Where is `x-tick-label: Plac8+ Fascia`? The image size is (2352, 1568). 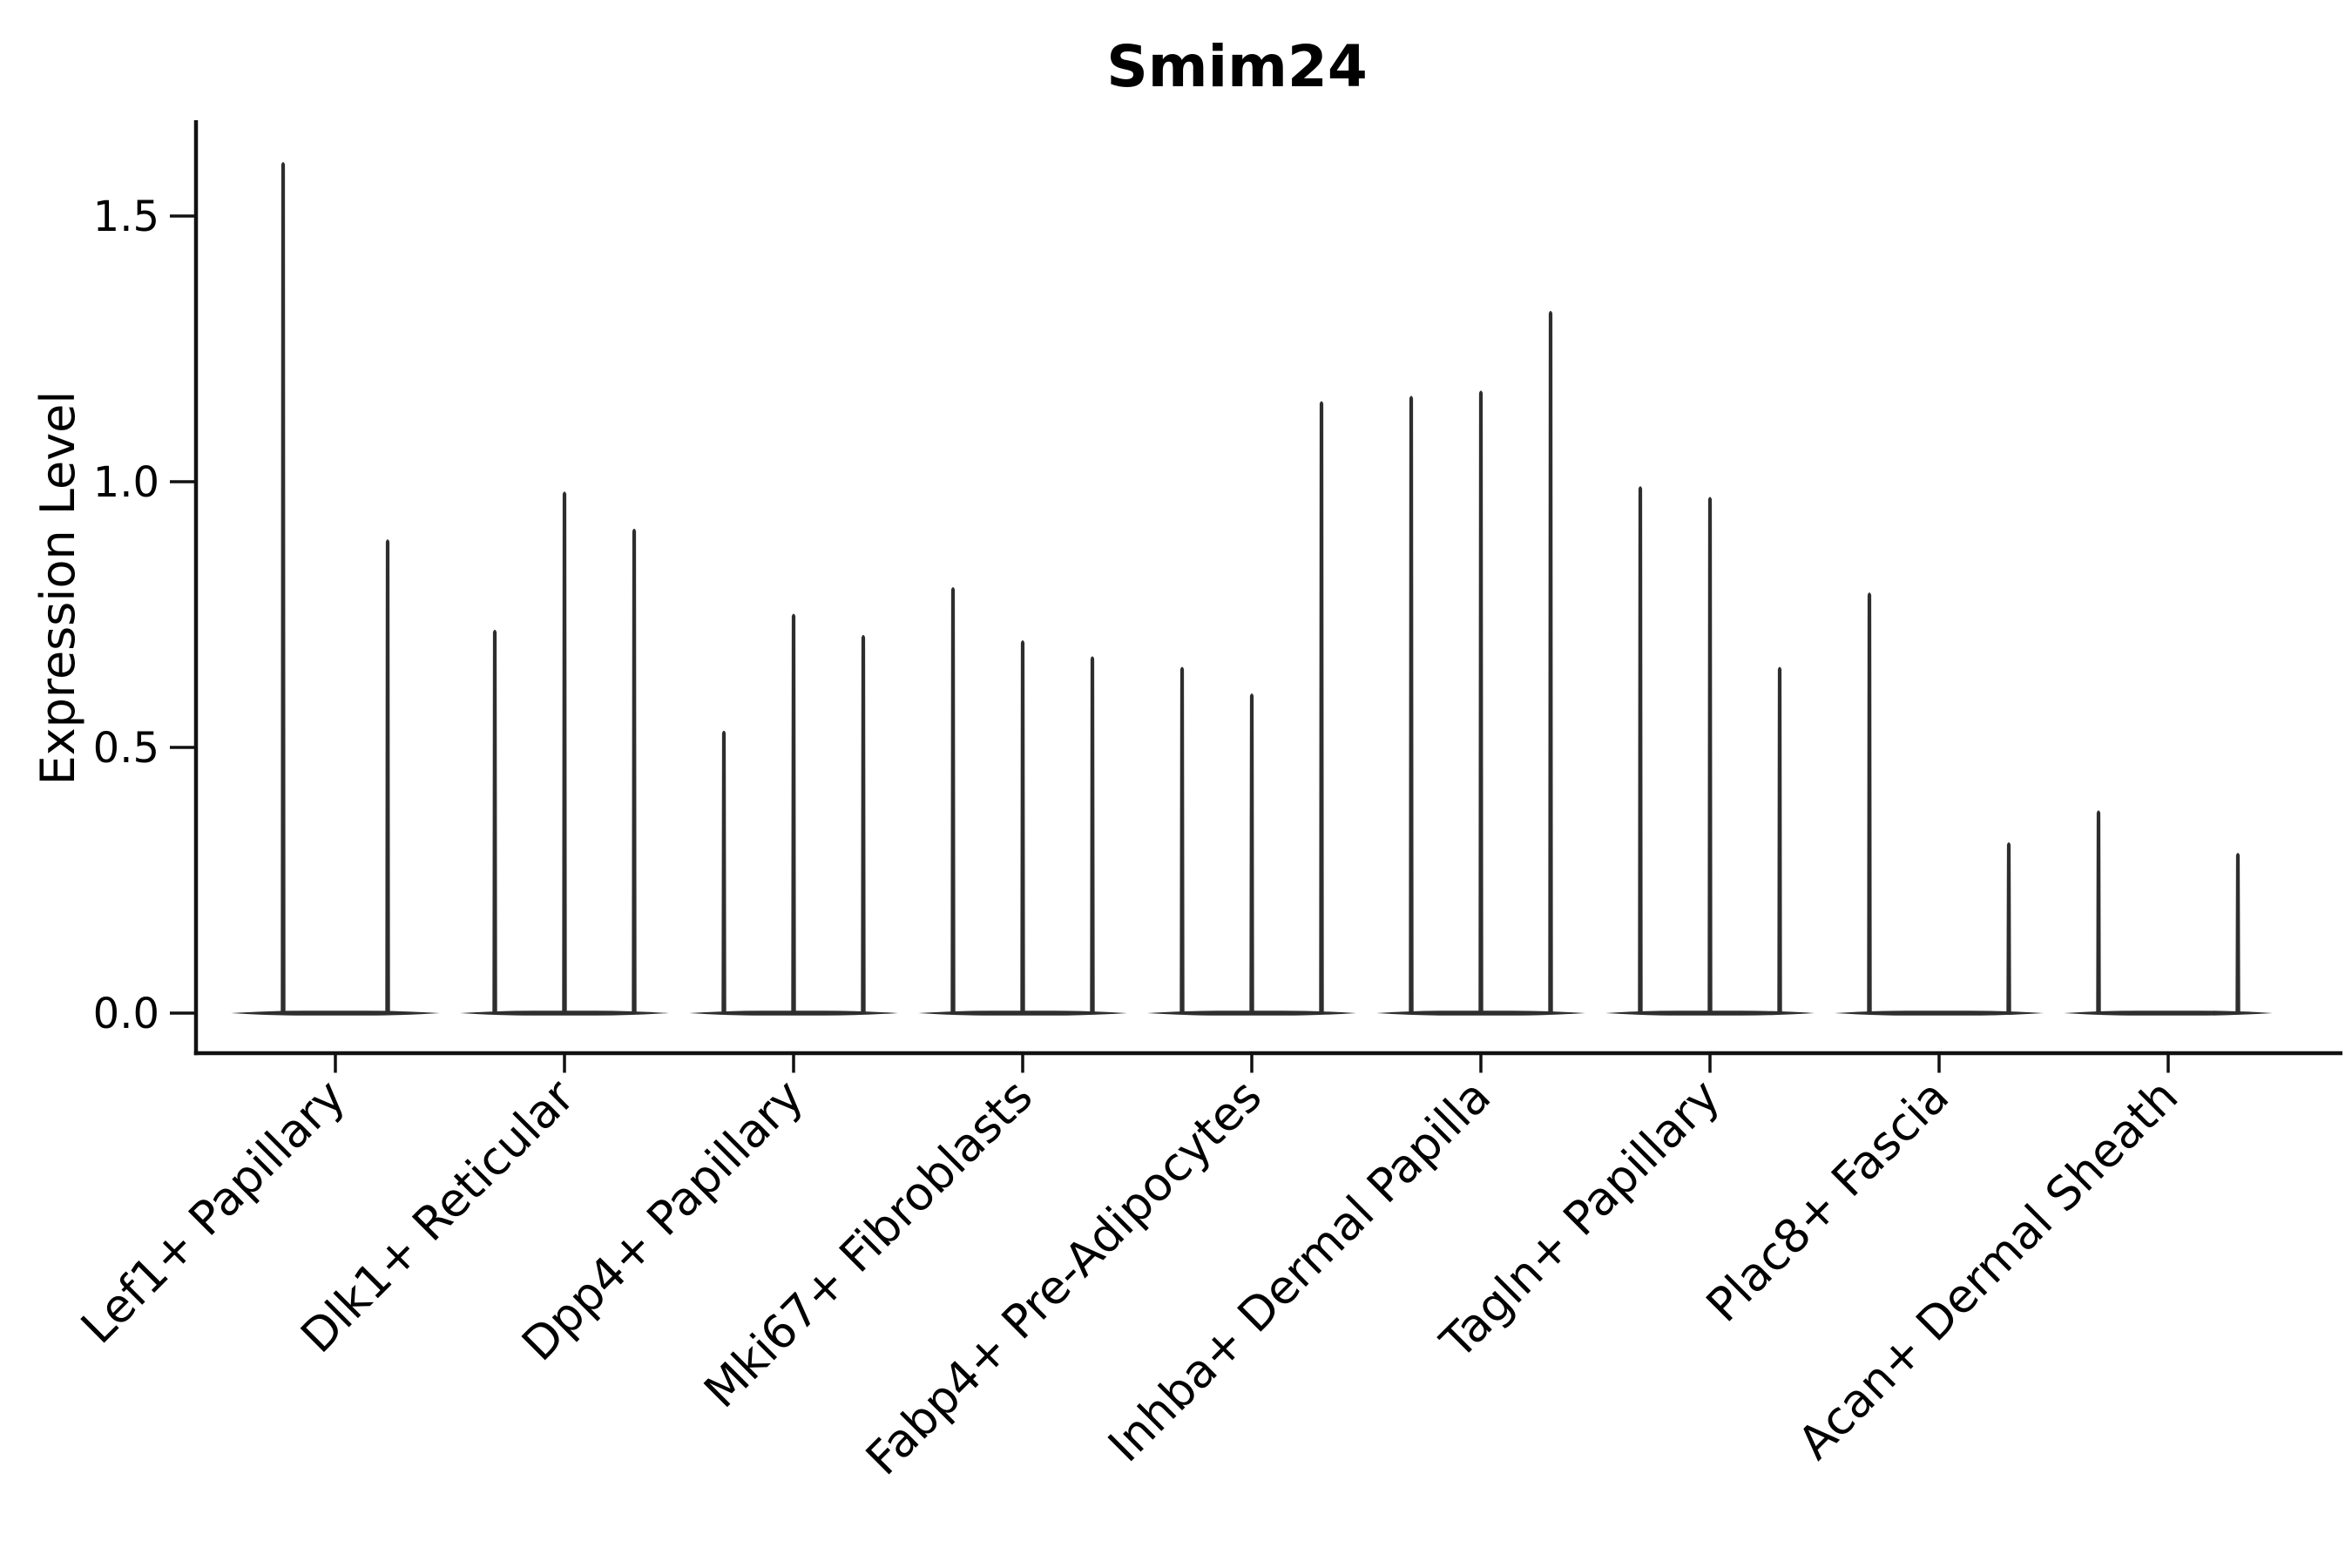
x-tick-label: Plac8+ Fascia is located at coordinates (1828, 1201).